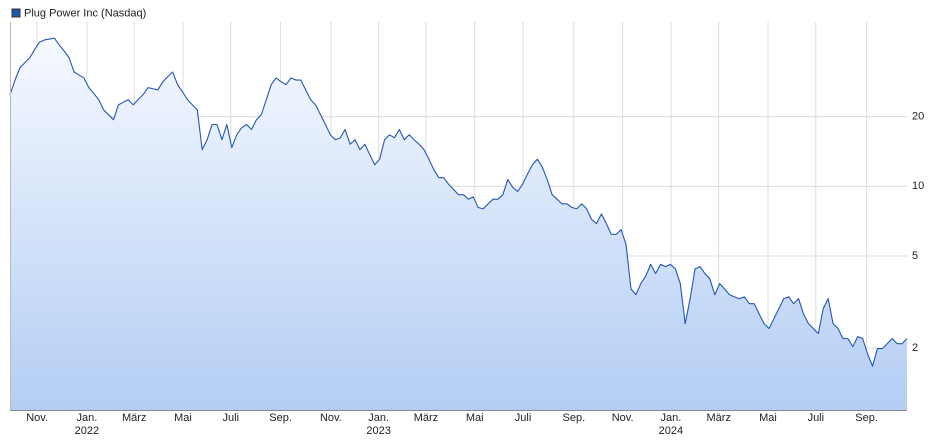 The image size is (948, 444). I want to click on x-year-label: 2024, so click(671, 431).